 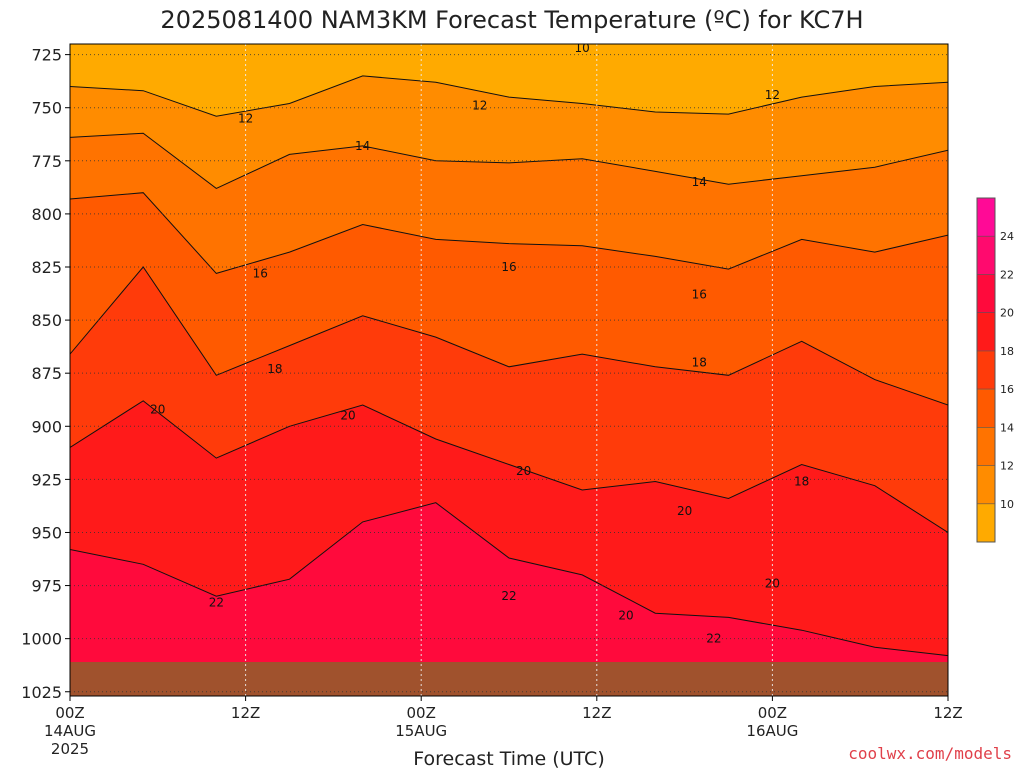 I want to click on x-date-label: 14AUG, so click(x=70, y=731).